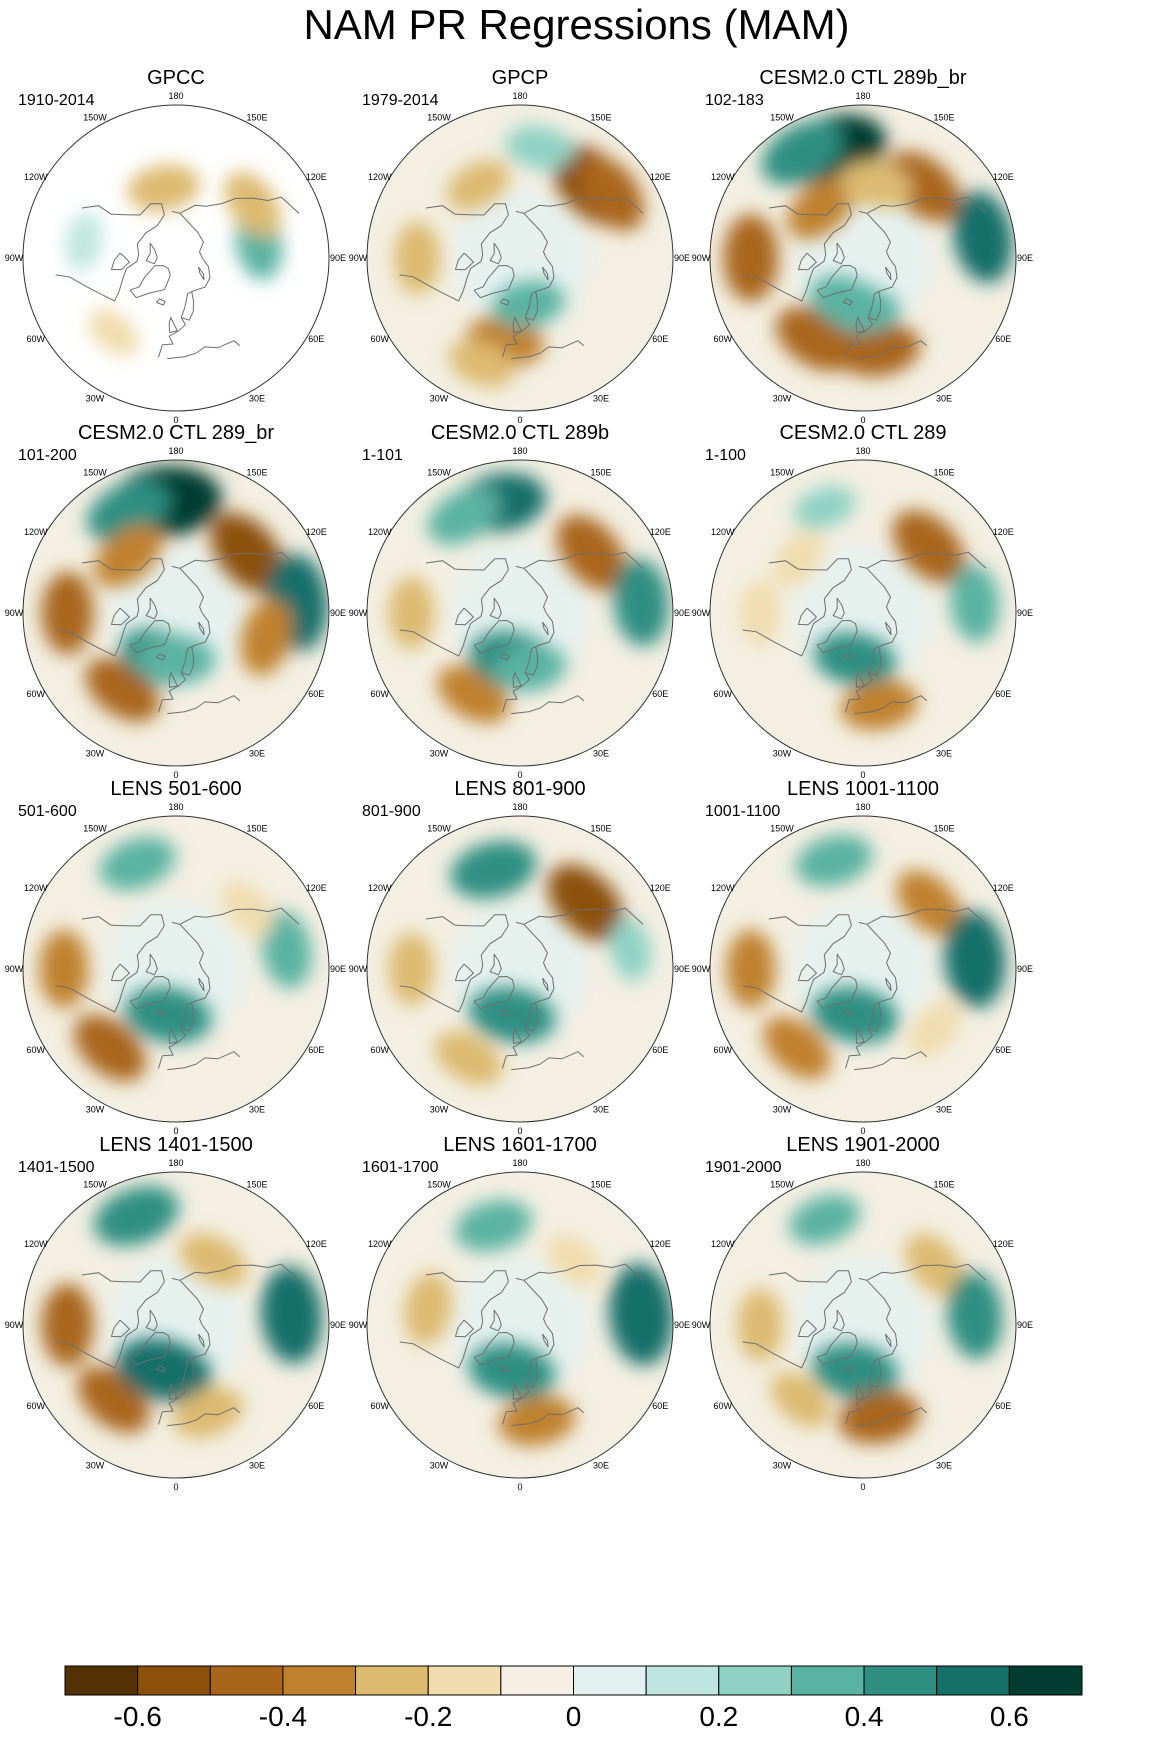 Image resolution: width=1153 pixels, height=1741 pixels. What do you see at coordinates (863, 789) in the screenshot?
I see `panel-title: LENS 1001-1100` at bounding box center [863, 789].